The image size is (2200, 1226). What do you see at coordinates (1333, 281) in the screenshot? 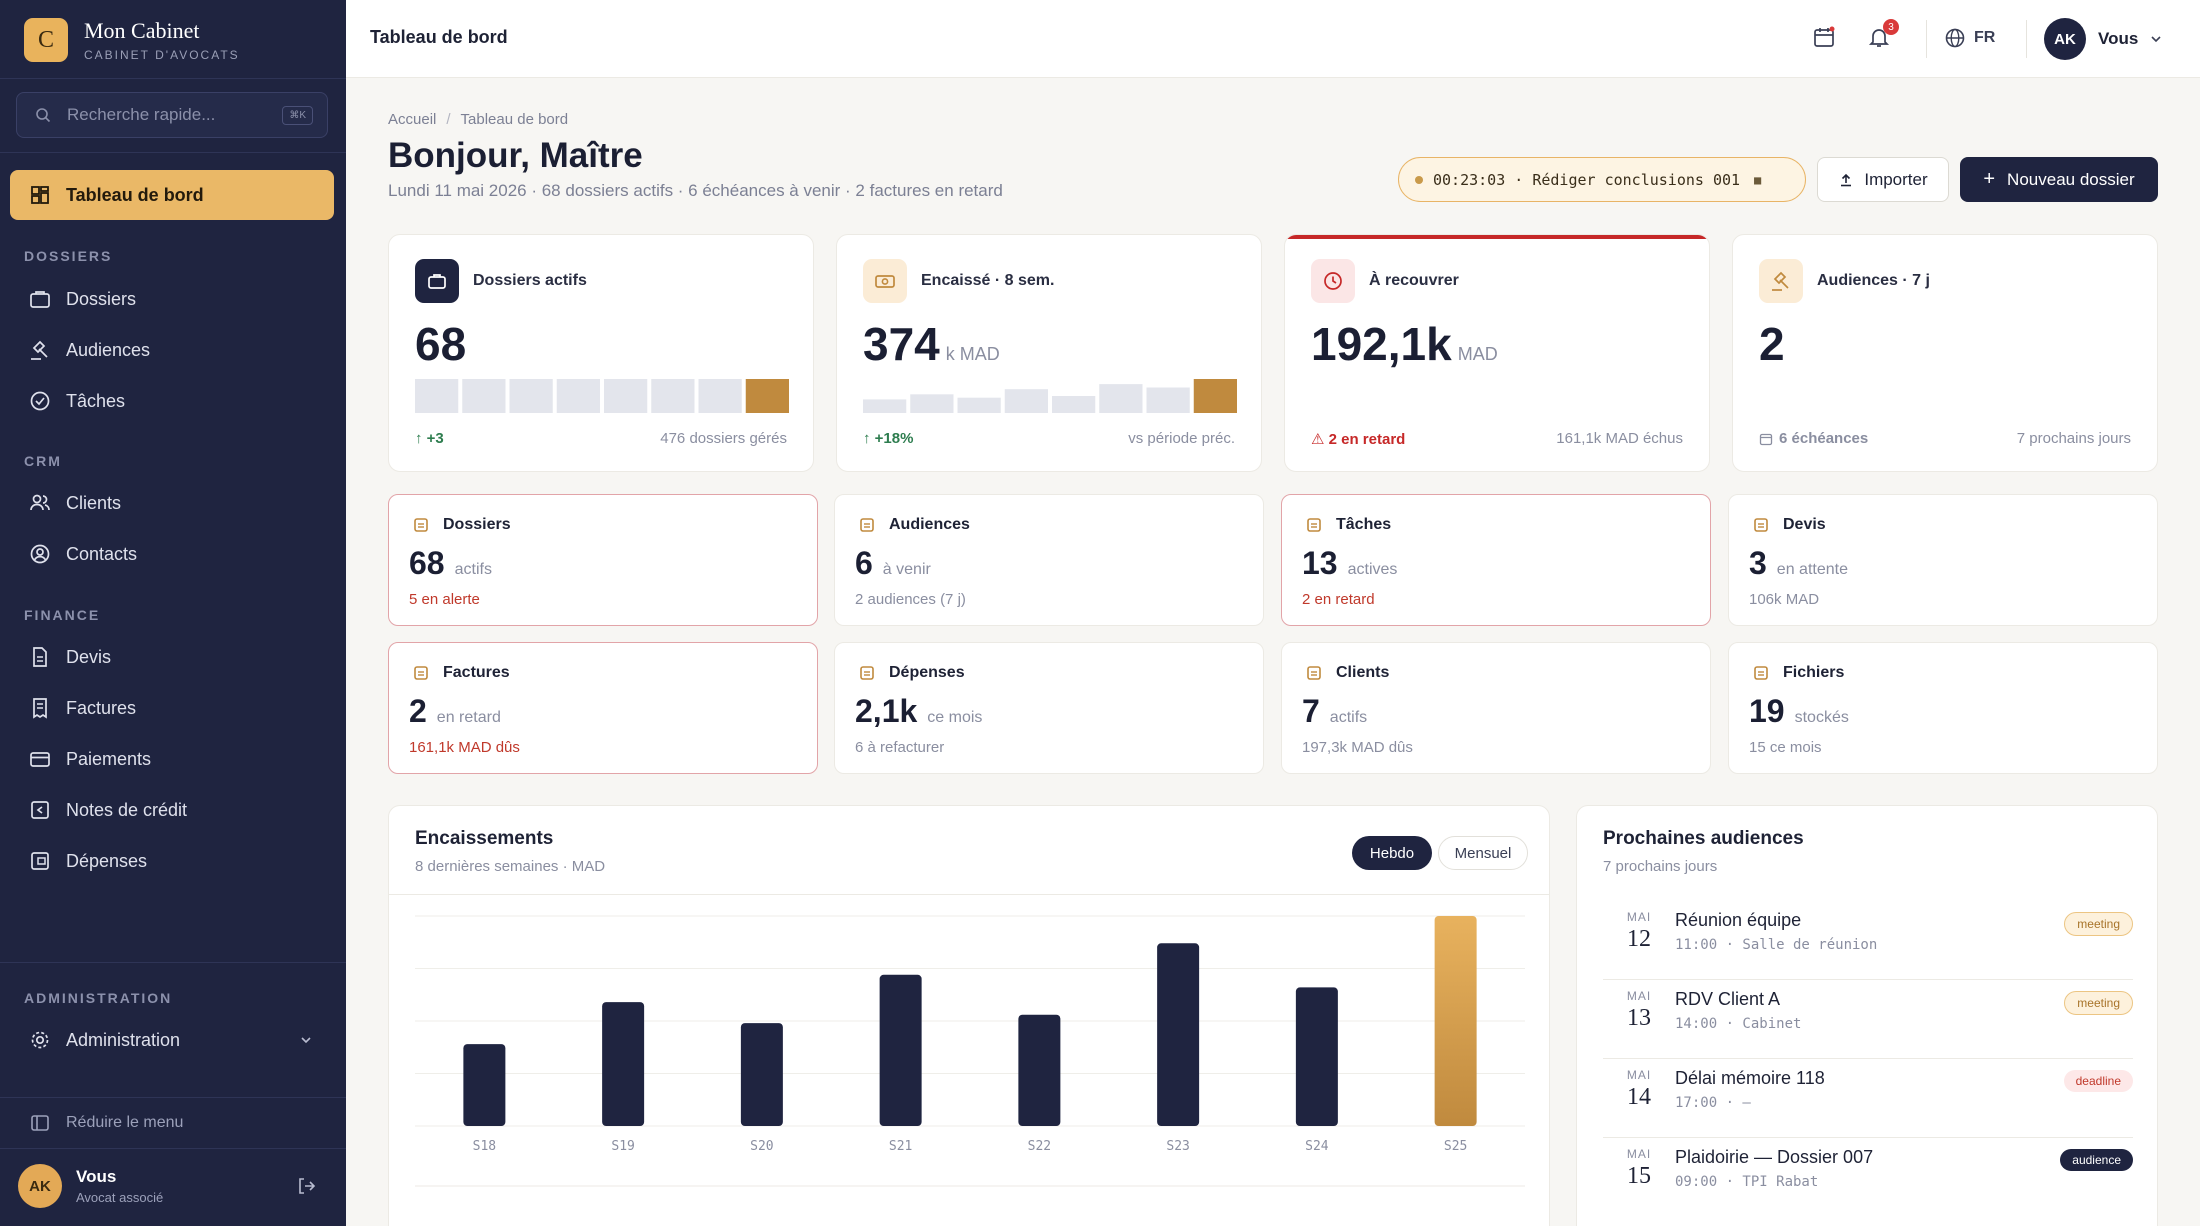
I see `clock-icon` at bounding box center [1333, 281].